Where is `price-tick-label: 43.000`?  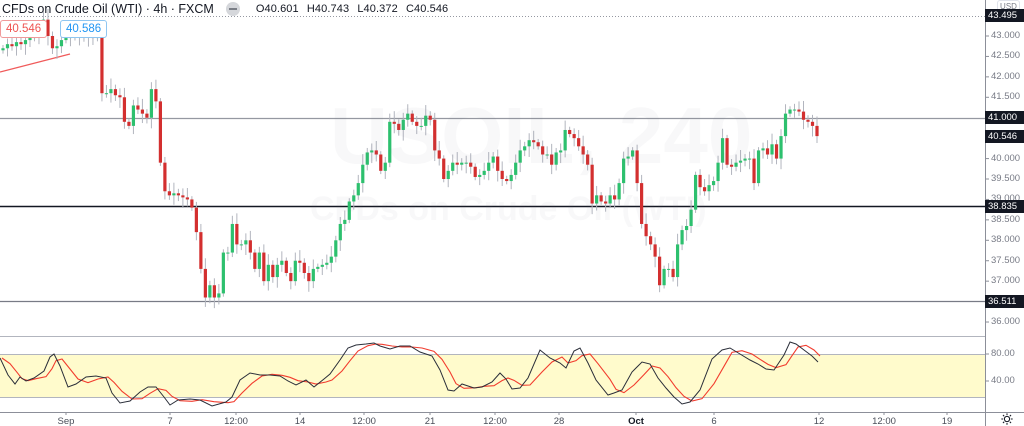 price-tick-label: 43.000 is located at coordinates (1006, 35).